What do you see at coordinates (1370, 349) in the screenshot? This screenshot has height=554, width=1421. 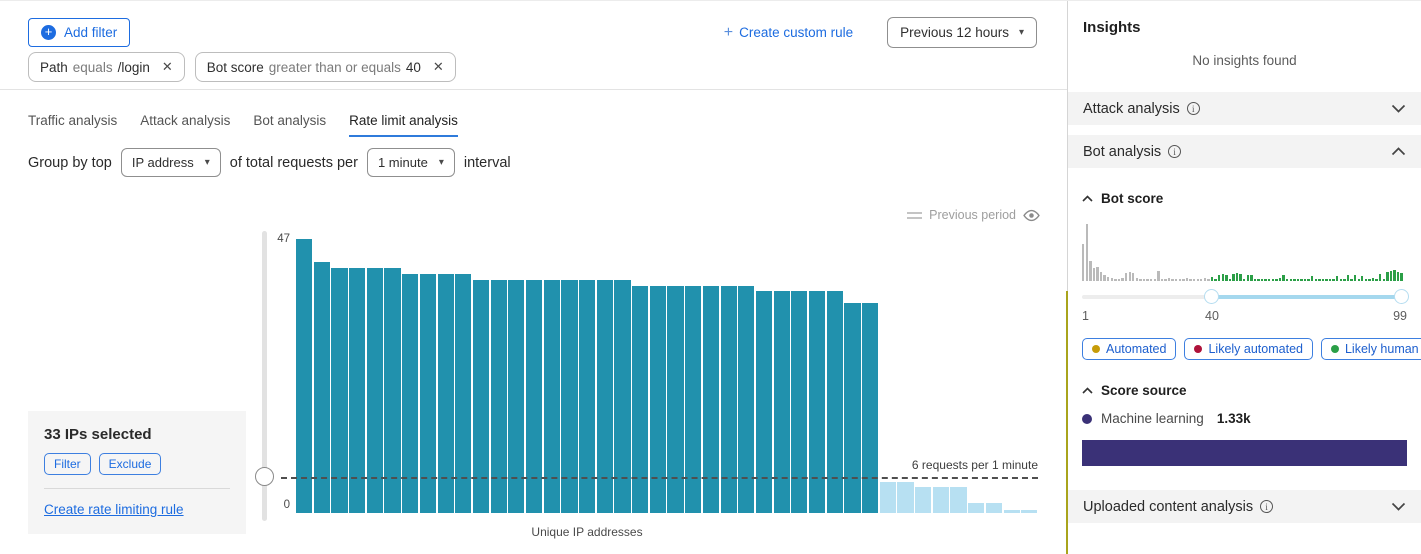 I see `pill-likely-human: Likely human` at bounding box center [1370, 349].